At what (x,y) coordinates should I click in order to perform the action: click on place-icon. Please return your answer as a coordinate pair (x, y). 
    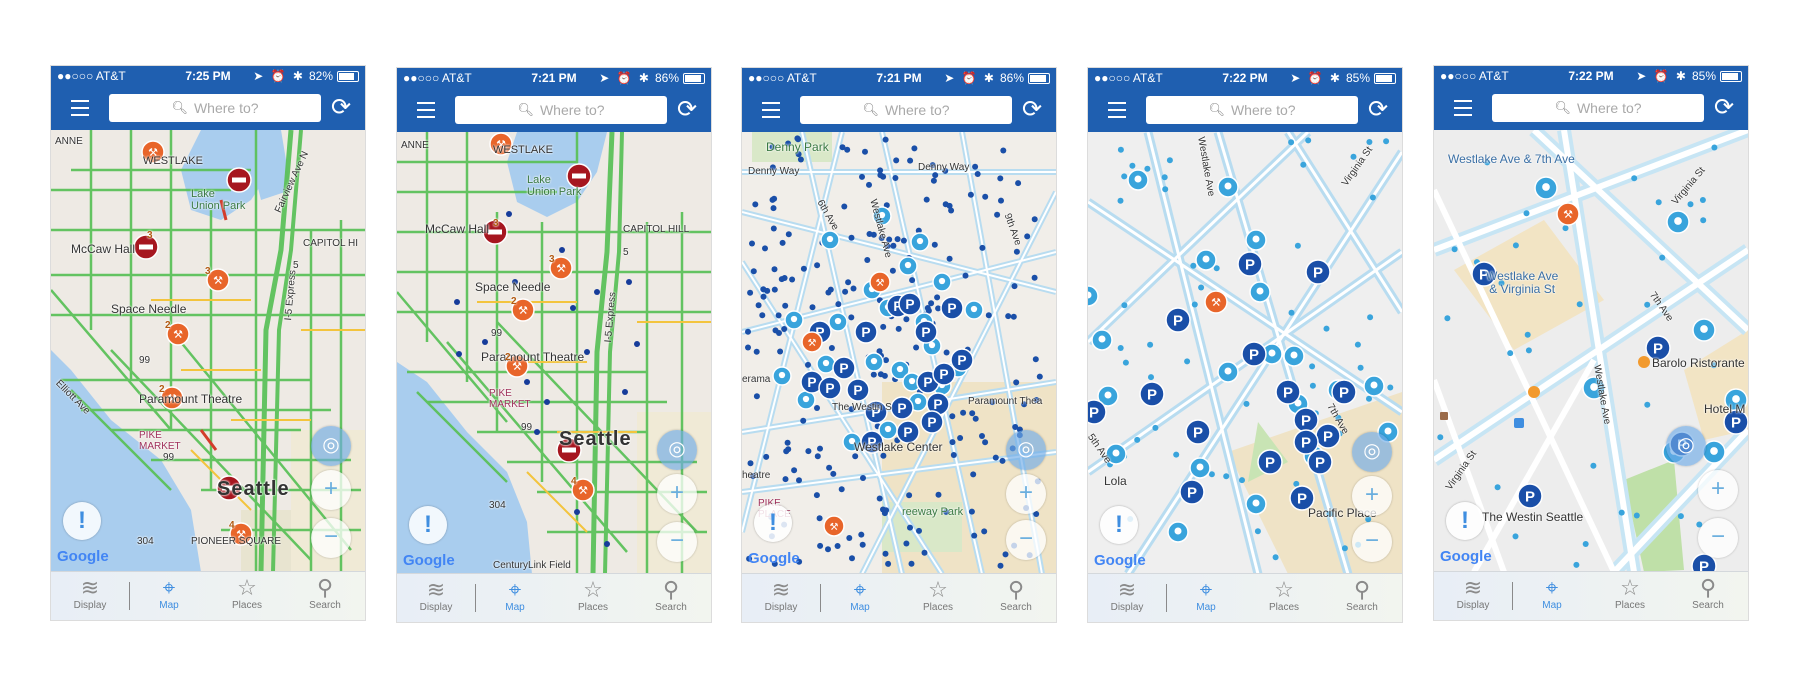
    Looking at the image, I should click on (1444, 416).